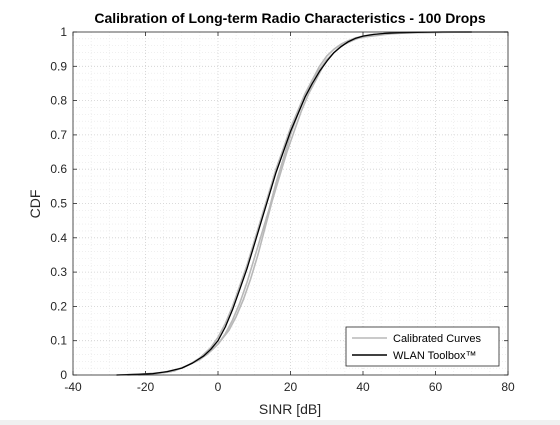 Image resolution: width=560 pixels, height=425 pixels. Describe the element at coordinates (146, 387) in the screenshot. I see `x-tick-label: -20` at that location.